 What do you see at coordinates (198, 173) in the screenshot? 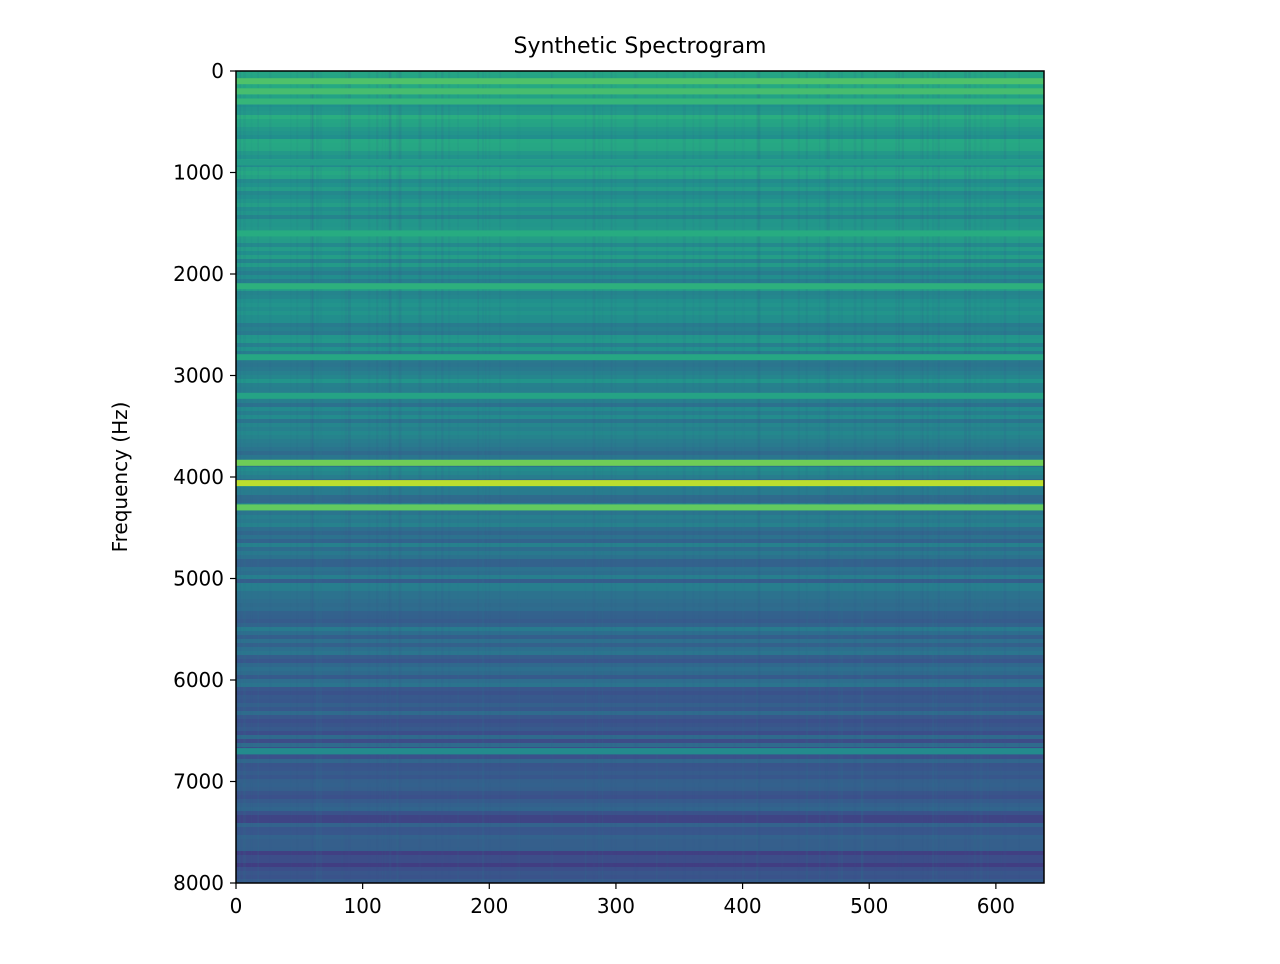
I see `y-tick-label: 1000` at bounding box center [198, 173].